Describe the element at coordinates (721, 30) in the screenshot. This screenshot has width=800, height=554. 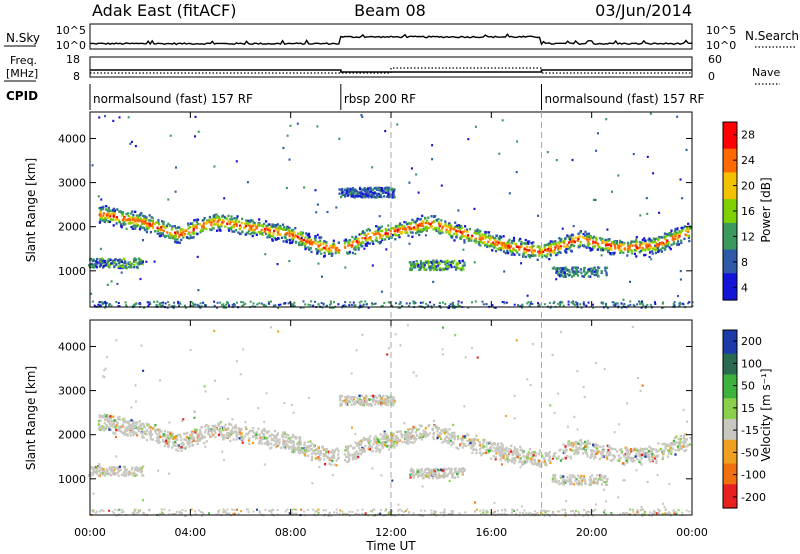
I see `noise-right-tick-top: 10^5` at that location.